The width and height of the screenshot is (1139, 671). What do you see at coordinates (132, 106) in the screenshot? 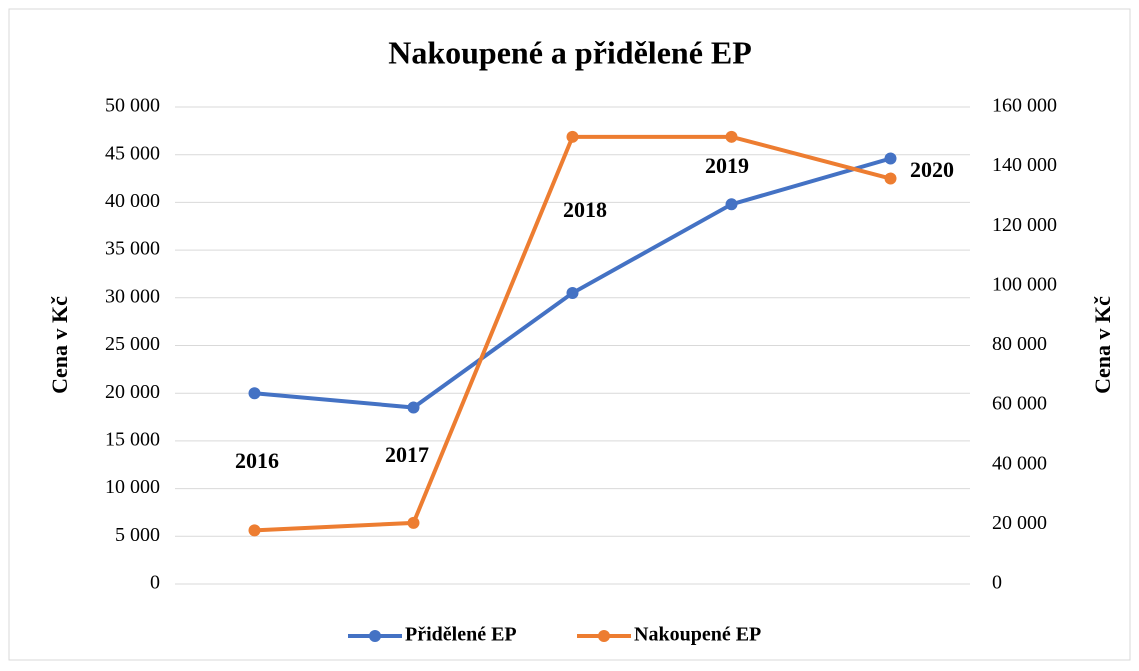
I see `y-tick-label: 50 000` at bounding box center [132, 106].